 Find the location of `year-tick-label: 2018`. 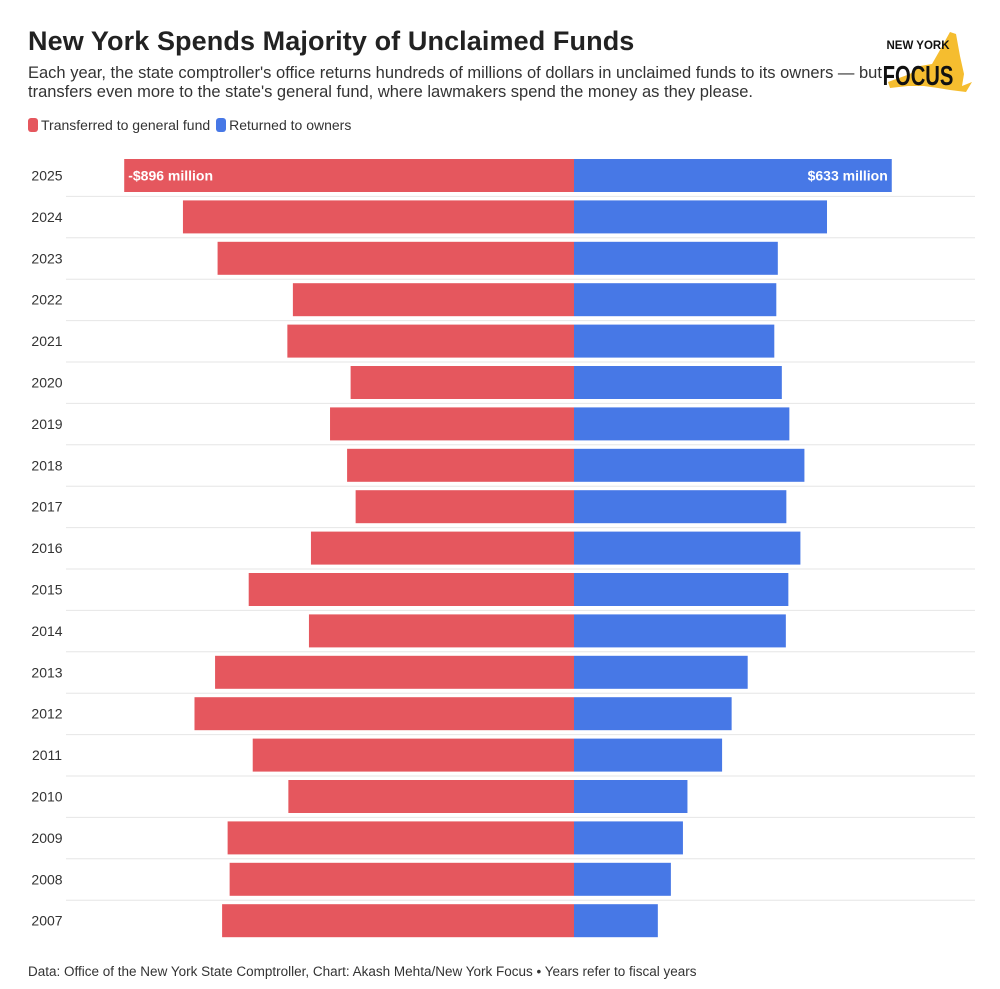

year-tick-label: 2018 is located at coordinates (46, 465).